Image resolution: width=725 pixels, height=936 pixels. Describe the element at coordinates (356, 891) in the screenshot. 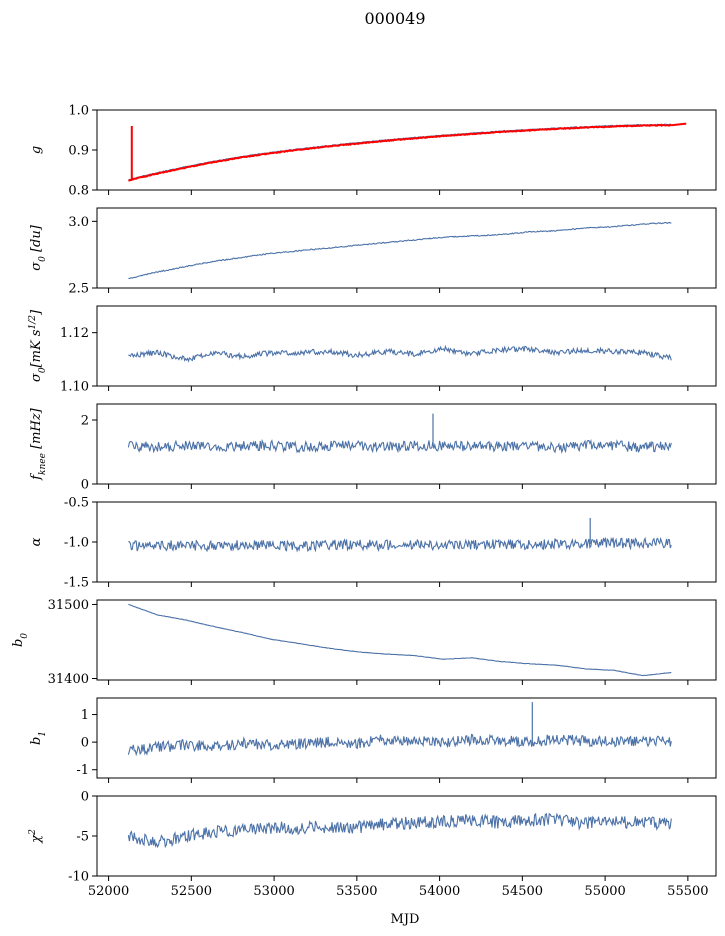

I see `x-tick-label: 53500` at that location.